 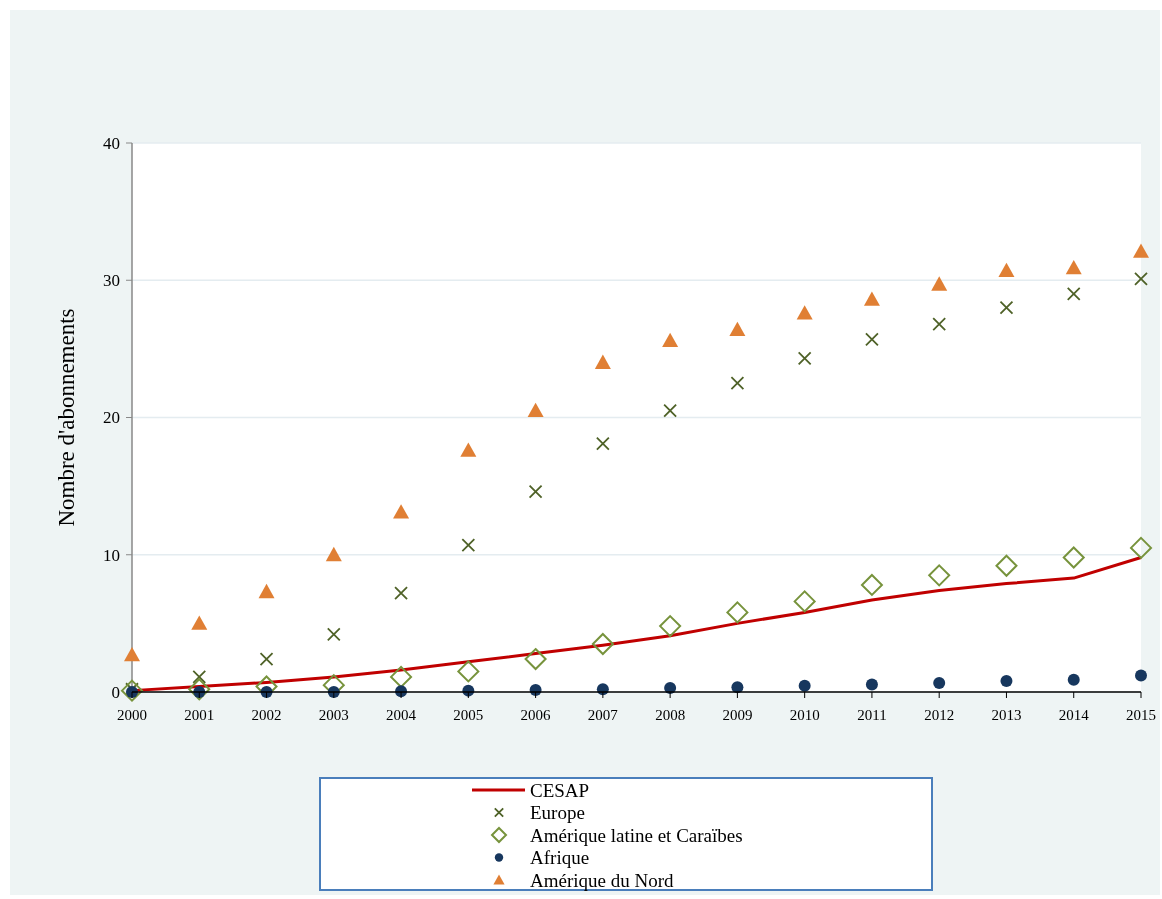 I want to click on x-tick-label: 2010, so click(x=804, y=715).